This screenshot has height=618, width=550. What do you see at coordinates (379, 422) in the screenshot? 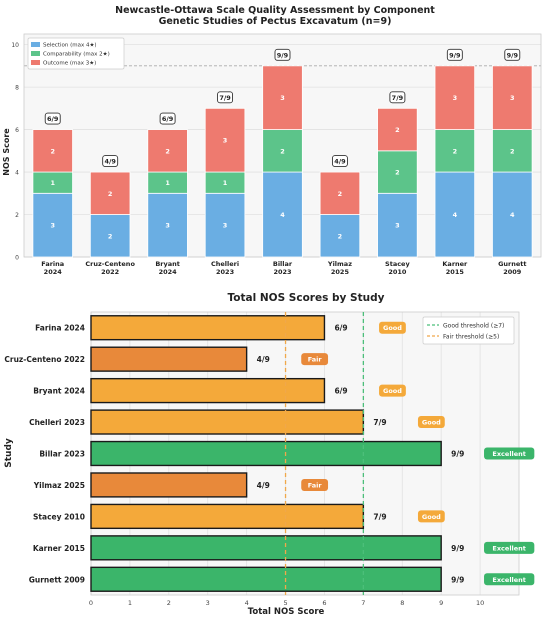
I see `chart2-value-label: 7/9` at bounding box center [379, 422].